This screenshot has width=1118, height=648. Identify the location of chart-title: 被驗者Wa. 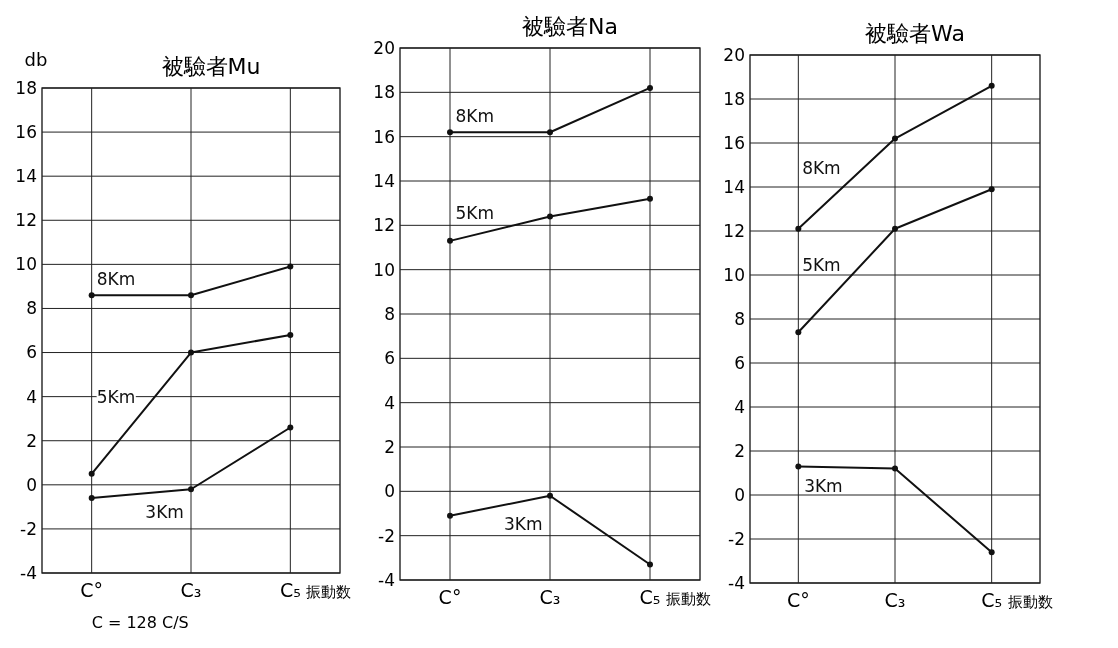
(915, 33).